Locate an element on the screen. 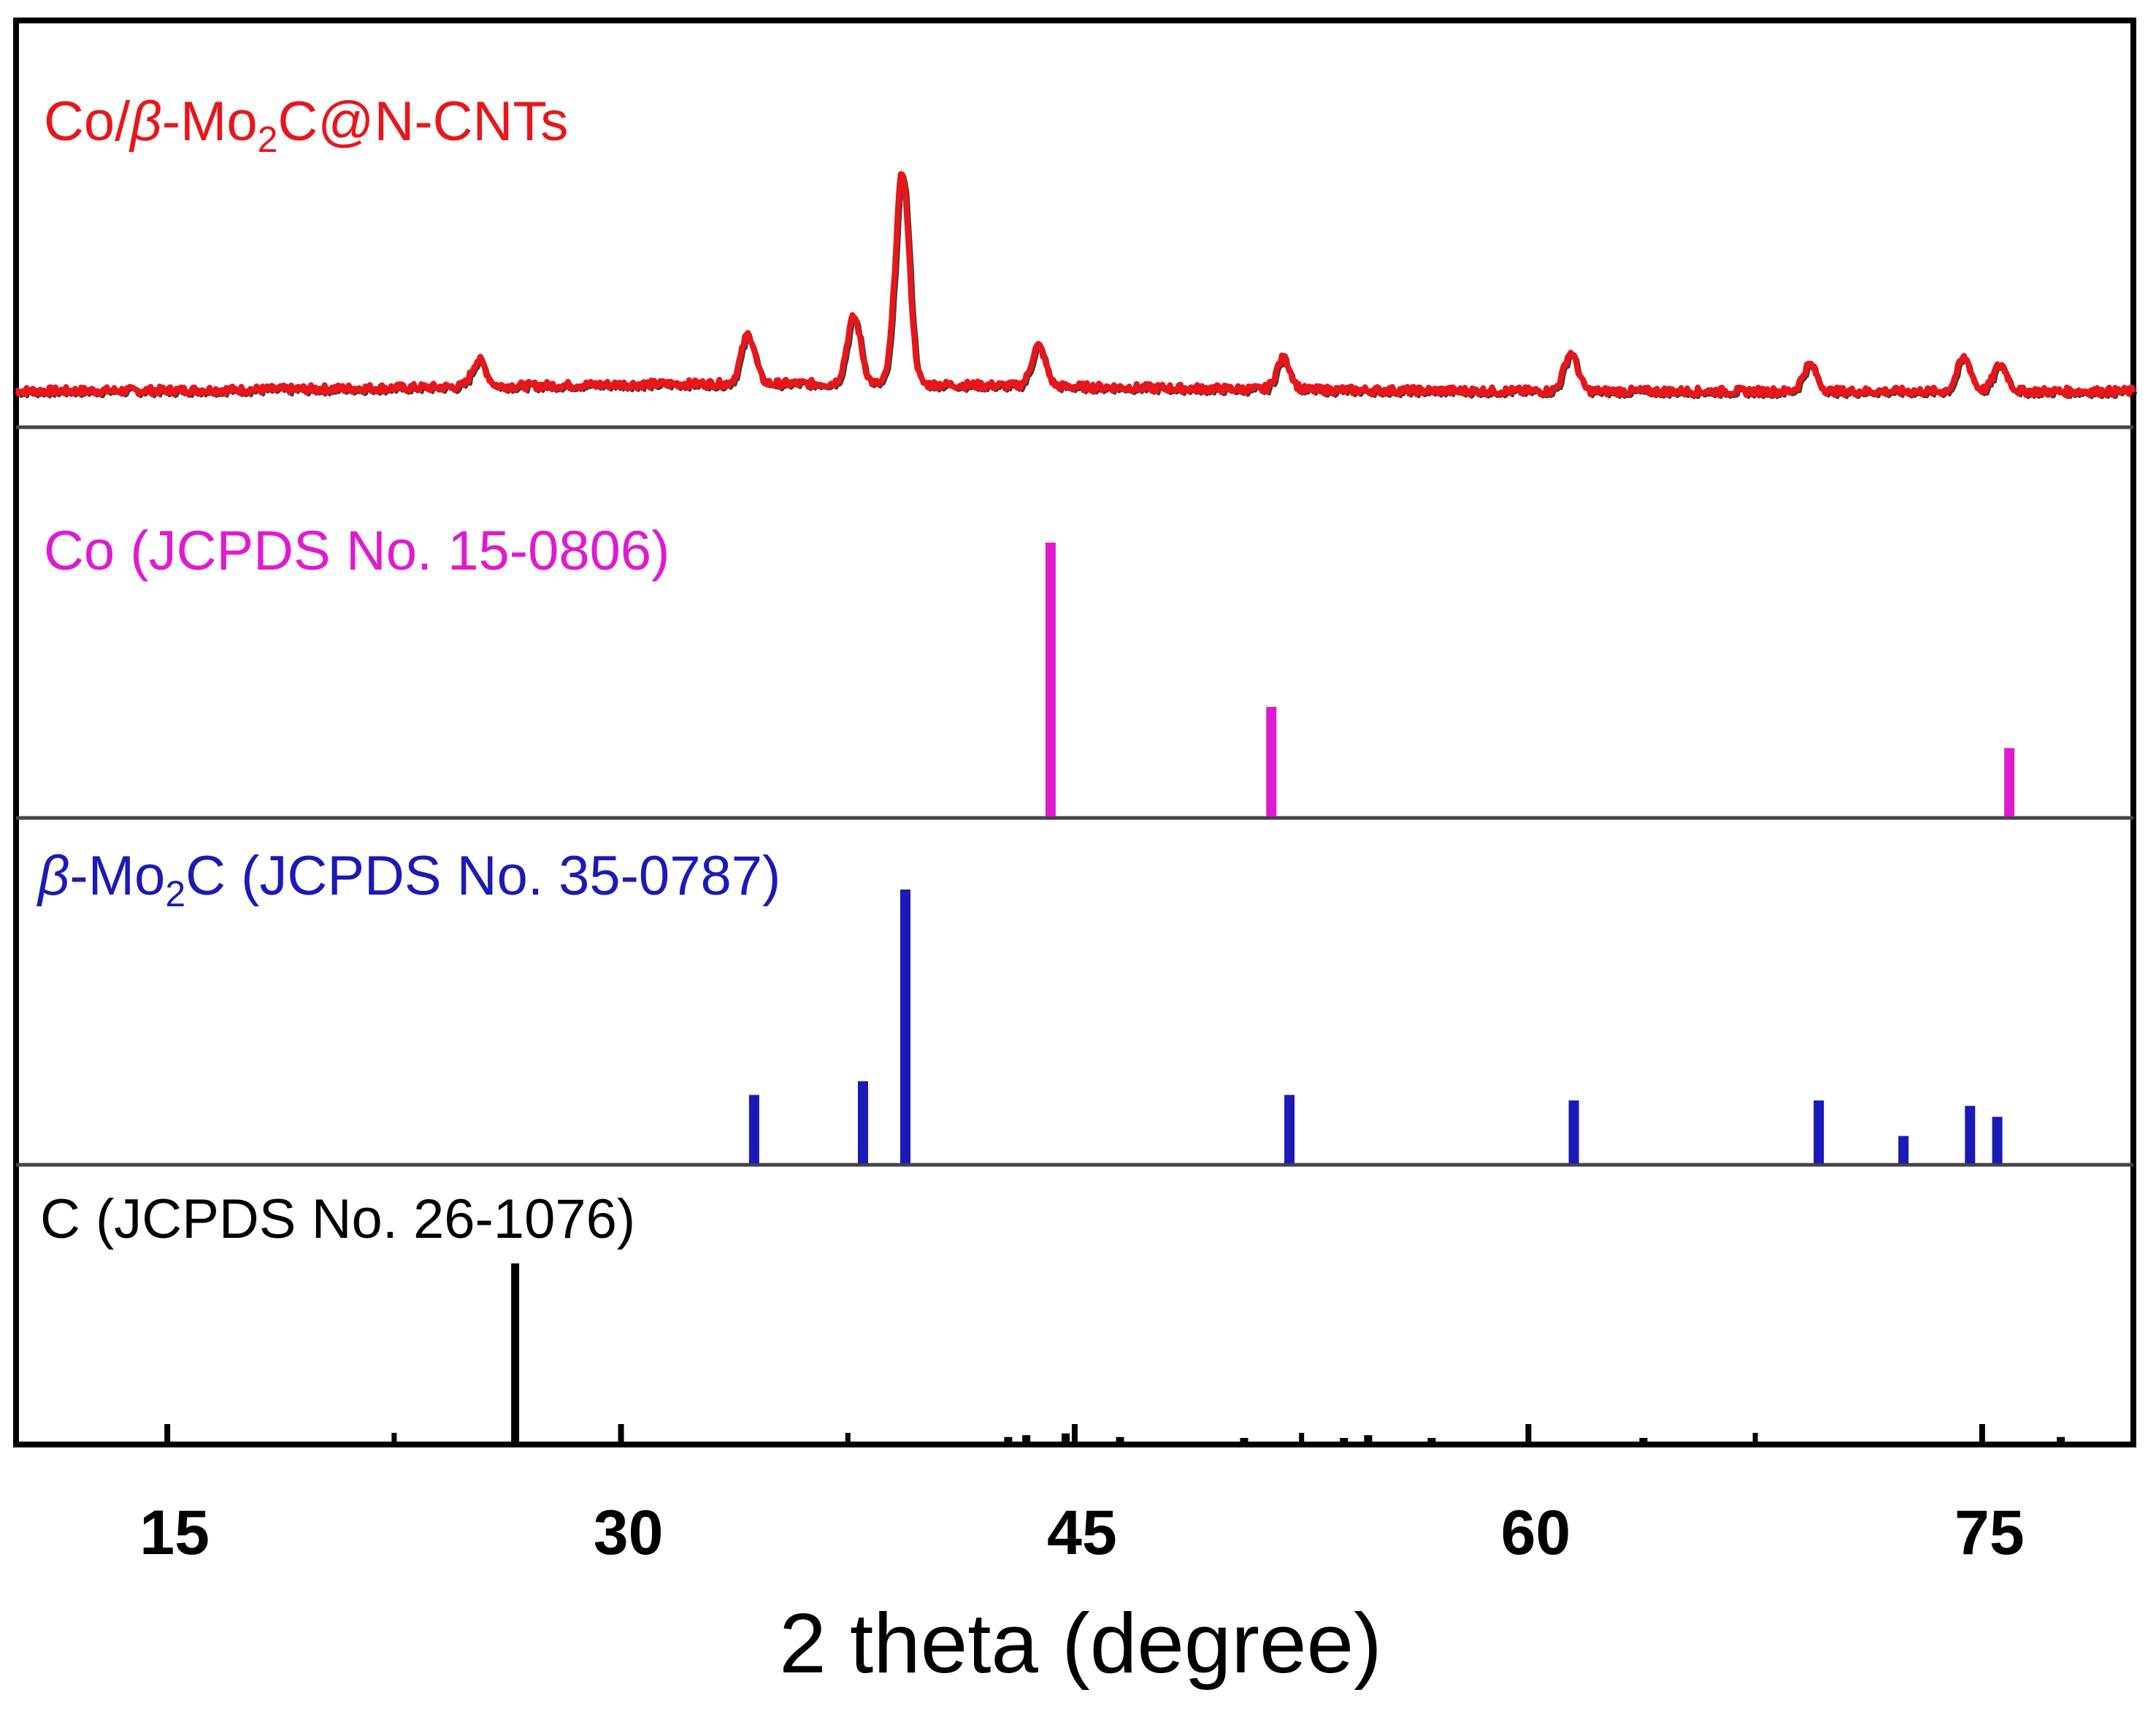 Image resolution: width=2156 pixels, height=1714 pixels. series-label-co: Co (JCPDS No. 15-0806) is located at coordinates (357, 551).